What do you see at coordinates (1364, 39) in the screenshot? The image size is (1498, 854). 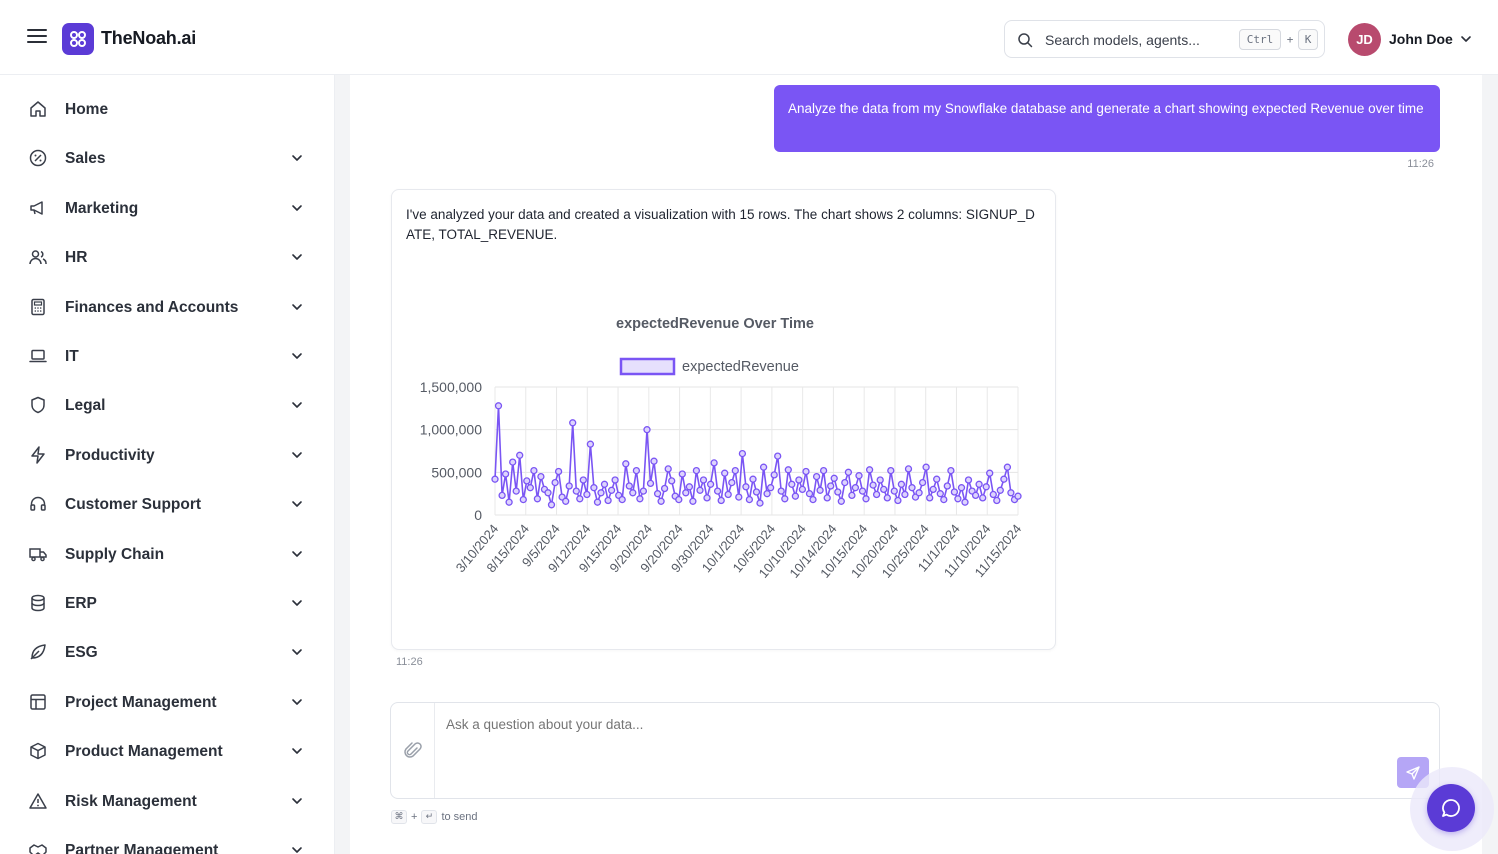 I see `avatar: JD` at bounding box center [1364, 39].